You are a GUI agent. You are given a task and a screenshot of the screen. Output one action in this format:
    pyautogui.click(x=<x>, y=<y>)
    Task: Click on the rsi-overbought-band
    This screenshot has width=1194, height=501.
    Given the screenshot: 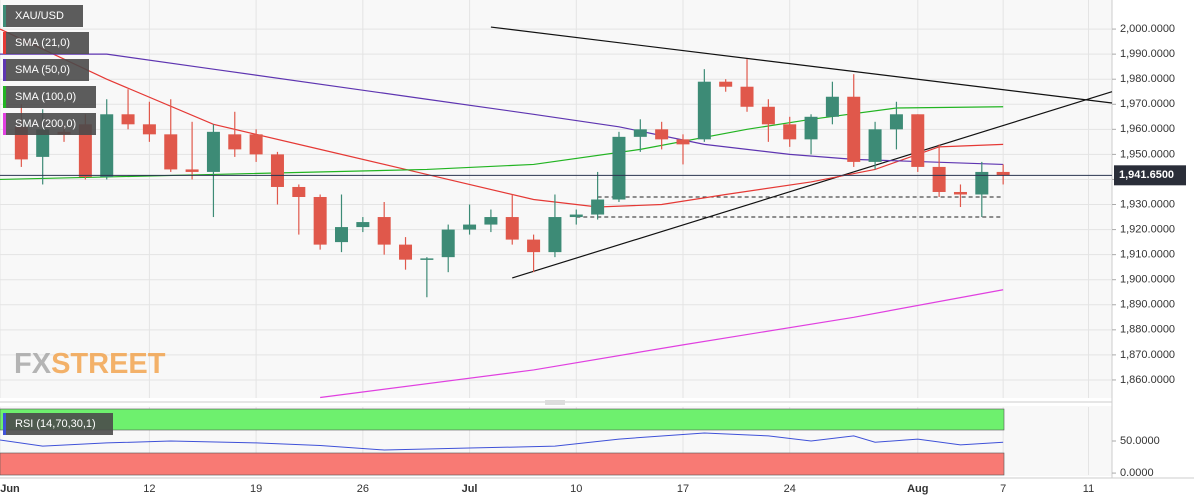 What is the action you would take?
    pyautogui.click(x=502, y=419)
    